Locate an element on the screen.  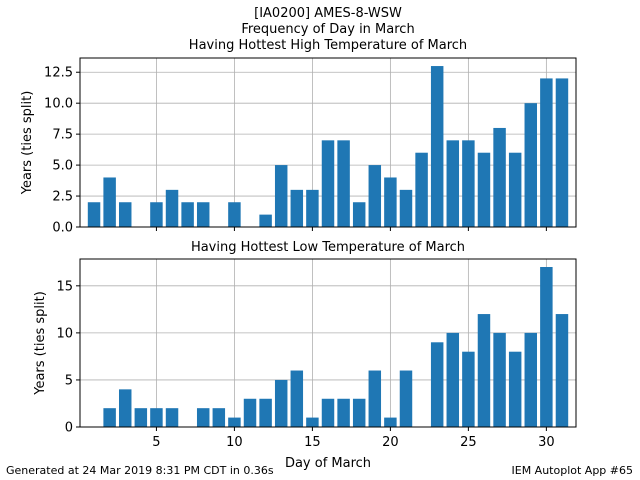
chart-title-line3: Having Hottest High Temperature of March is located at coordinates (328, 45).